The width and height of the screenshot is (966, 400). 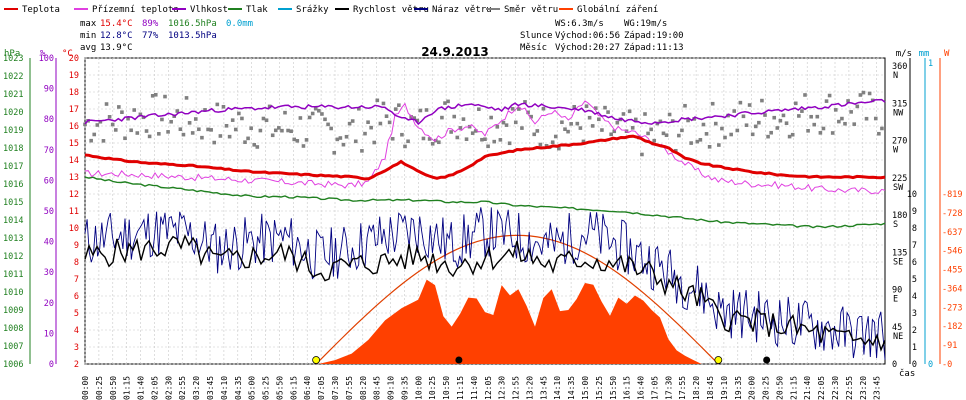 What do you see at coordinates (557, 388) in the screenshot?
I see `time-tick-label: 14:10` at bounding box center [557, 388].